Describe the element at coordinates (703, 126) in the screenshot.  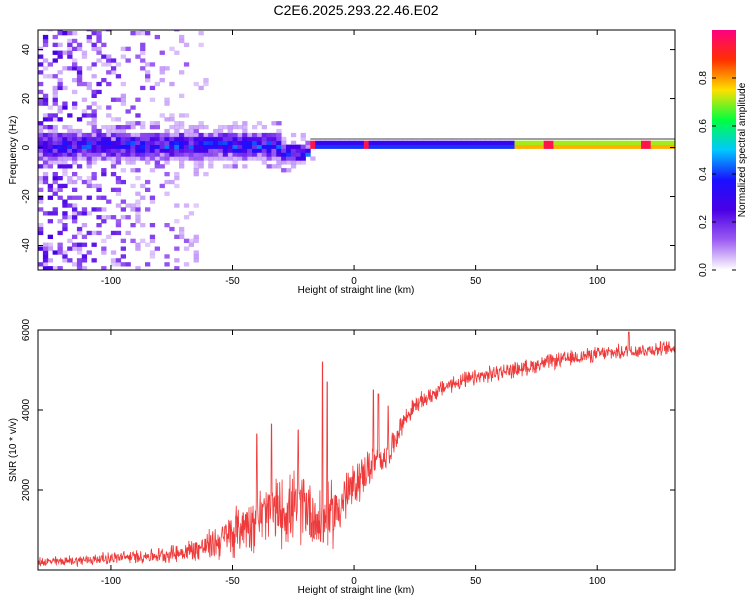
I see `colorbar-tick-label: 0.6` at that location.